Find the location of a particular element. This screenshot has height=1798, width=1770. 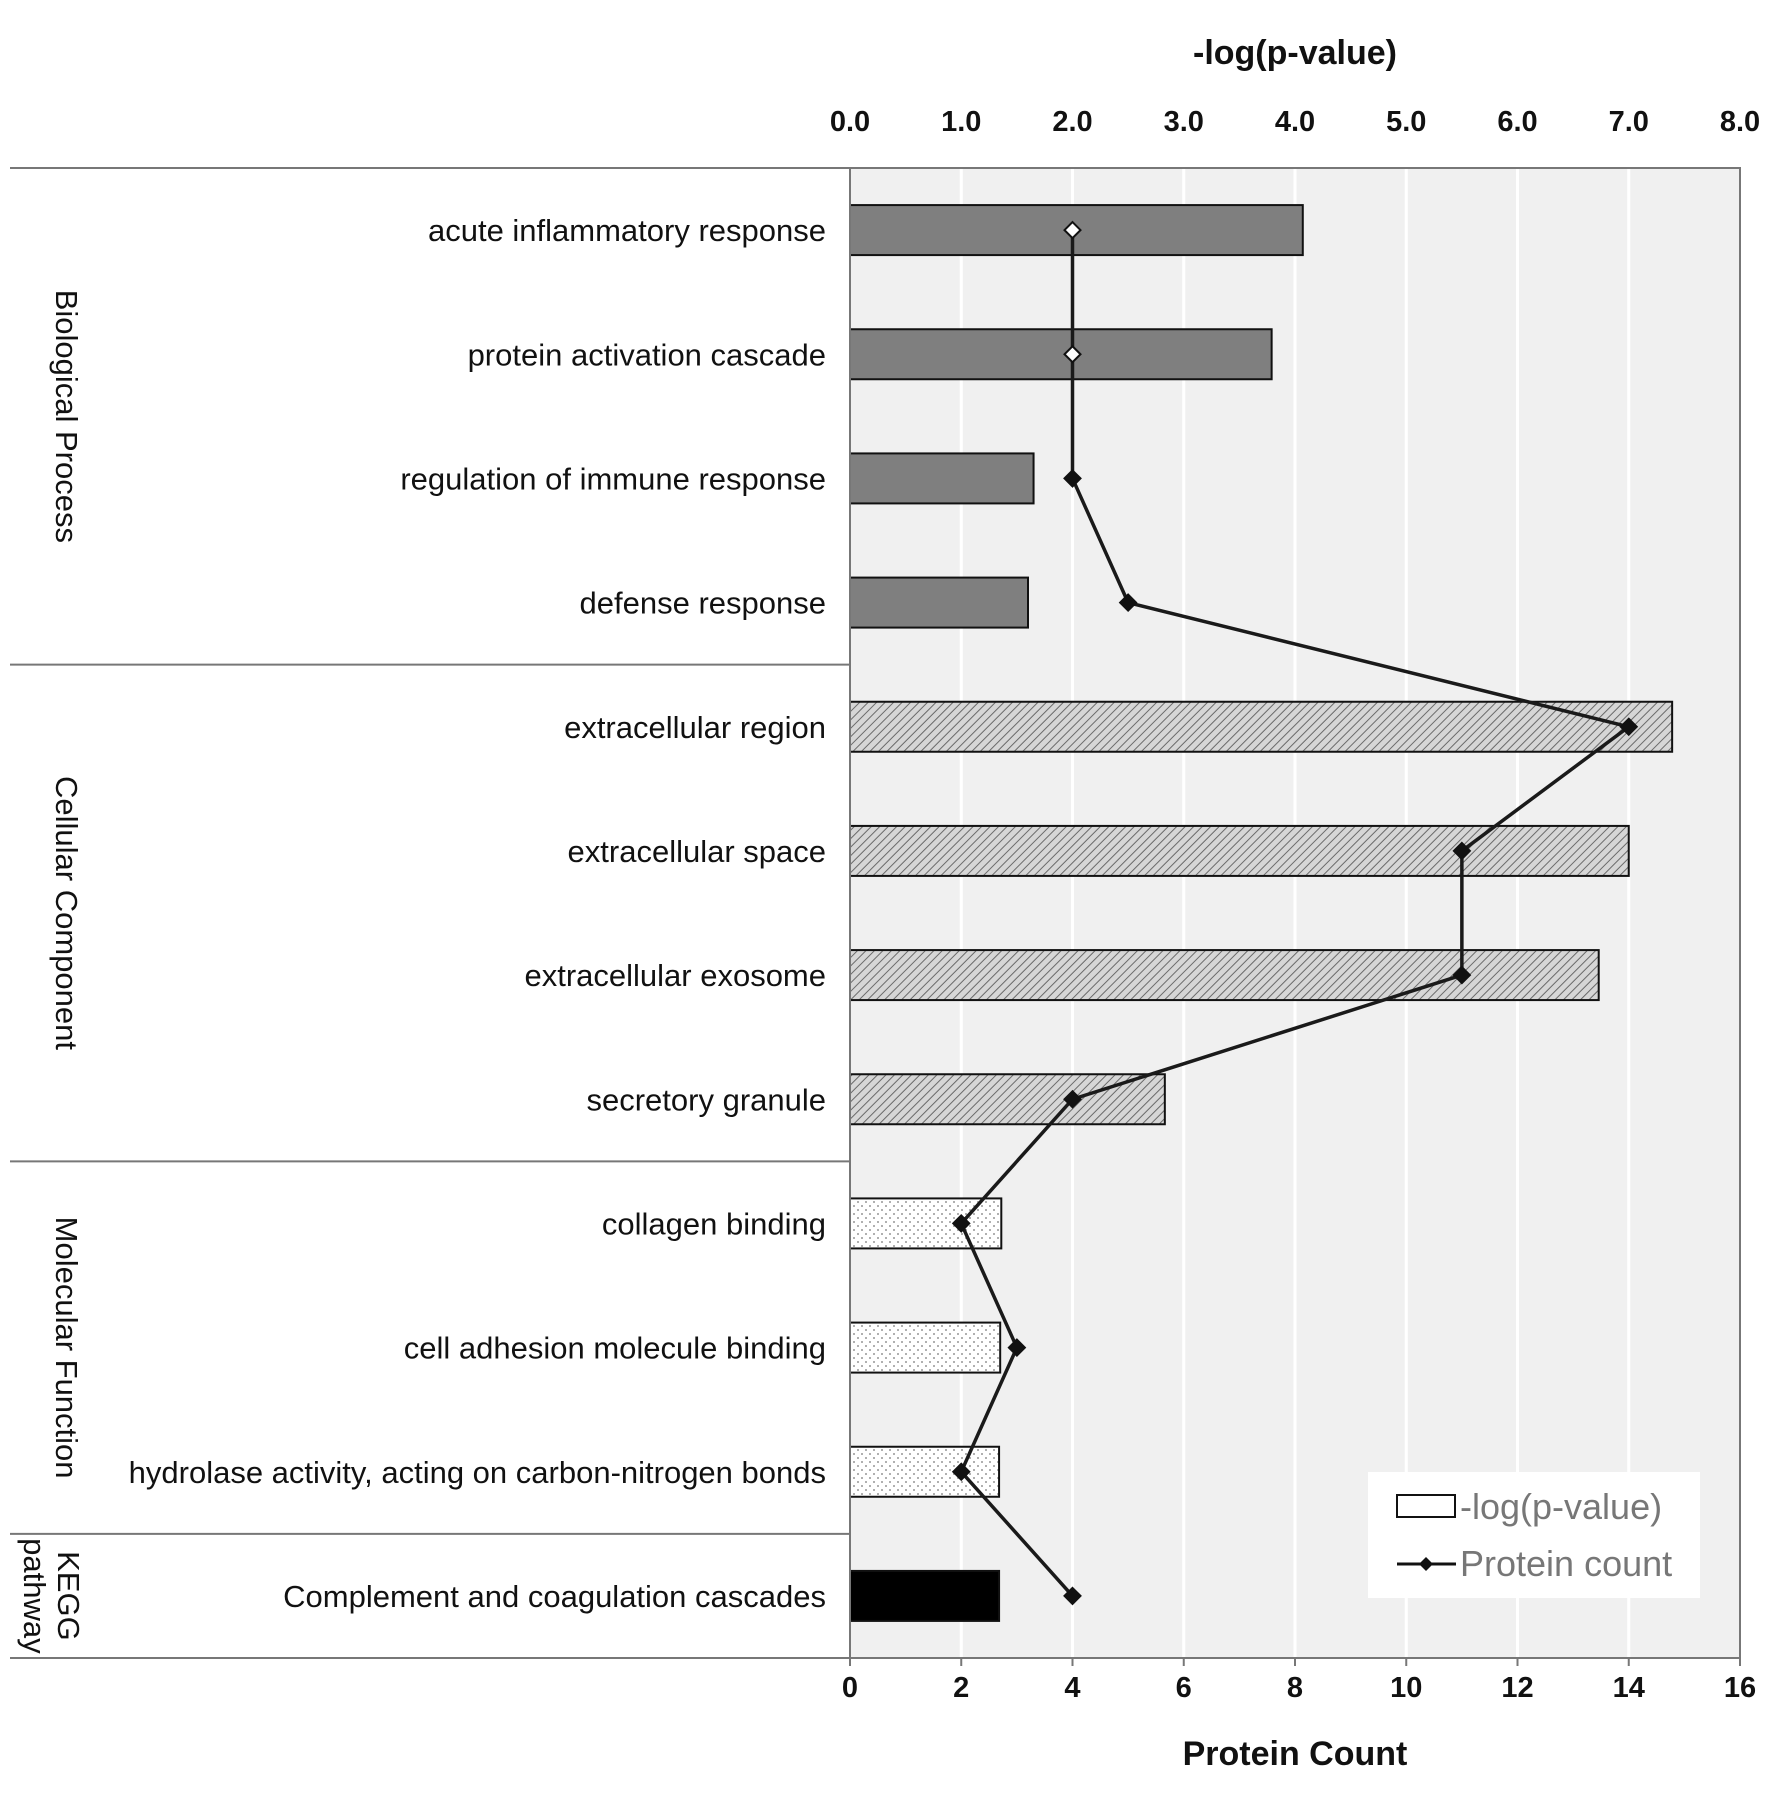

top-tick-label-4.0: 4.0 is located at coordinates (1295, 122).